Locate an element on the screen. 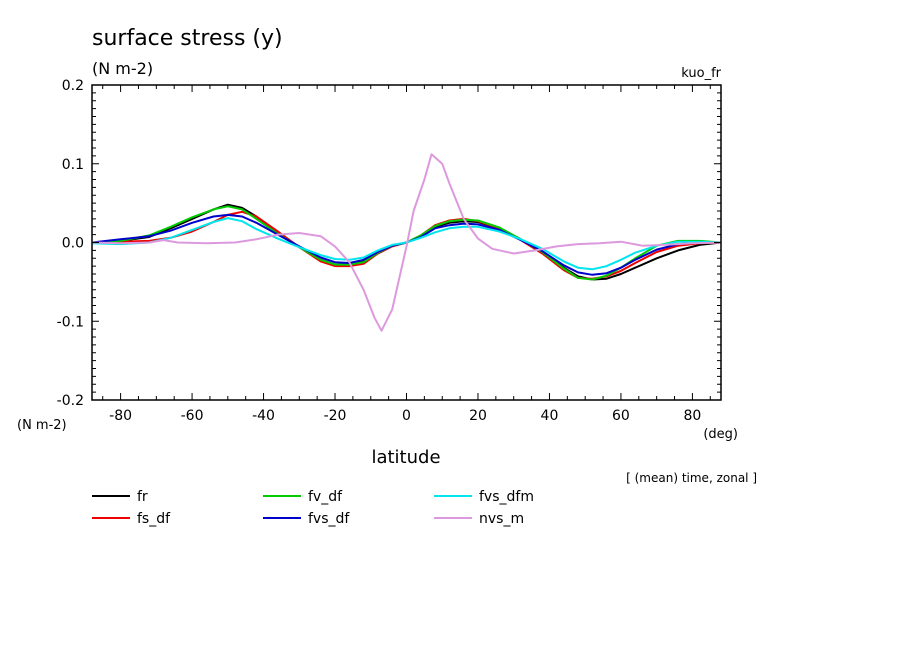  legend-label: fv_df is located at coordinates (325, 497).